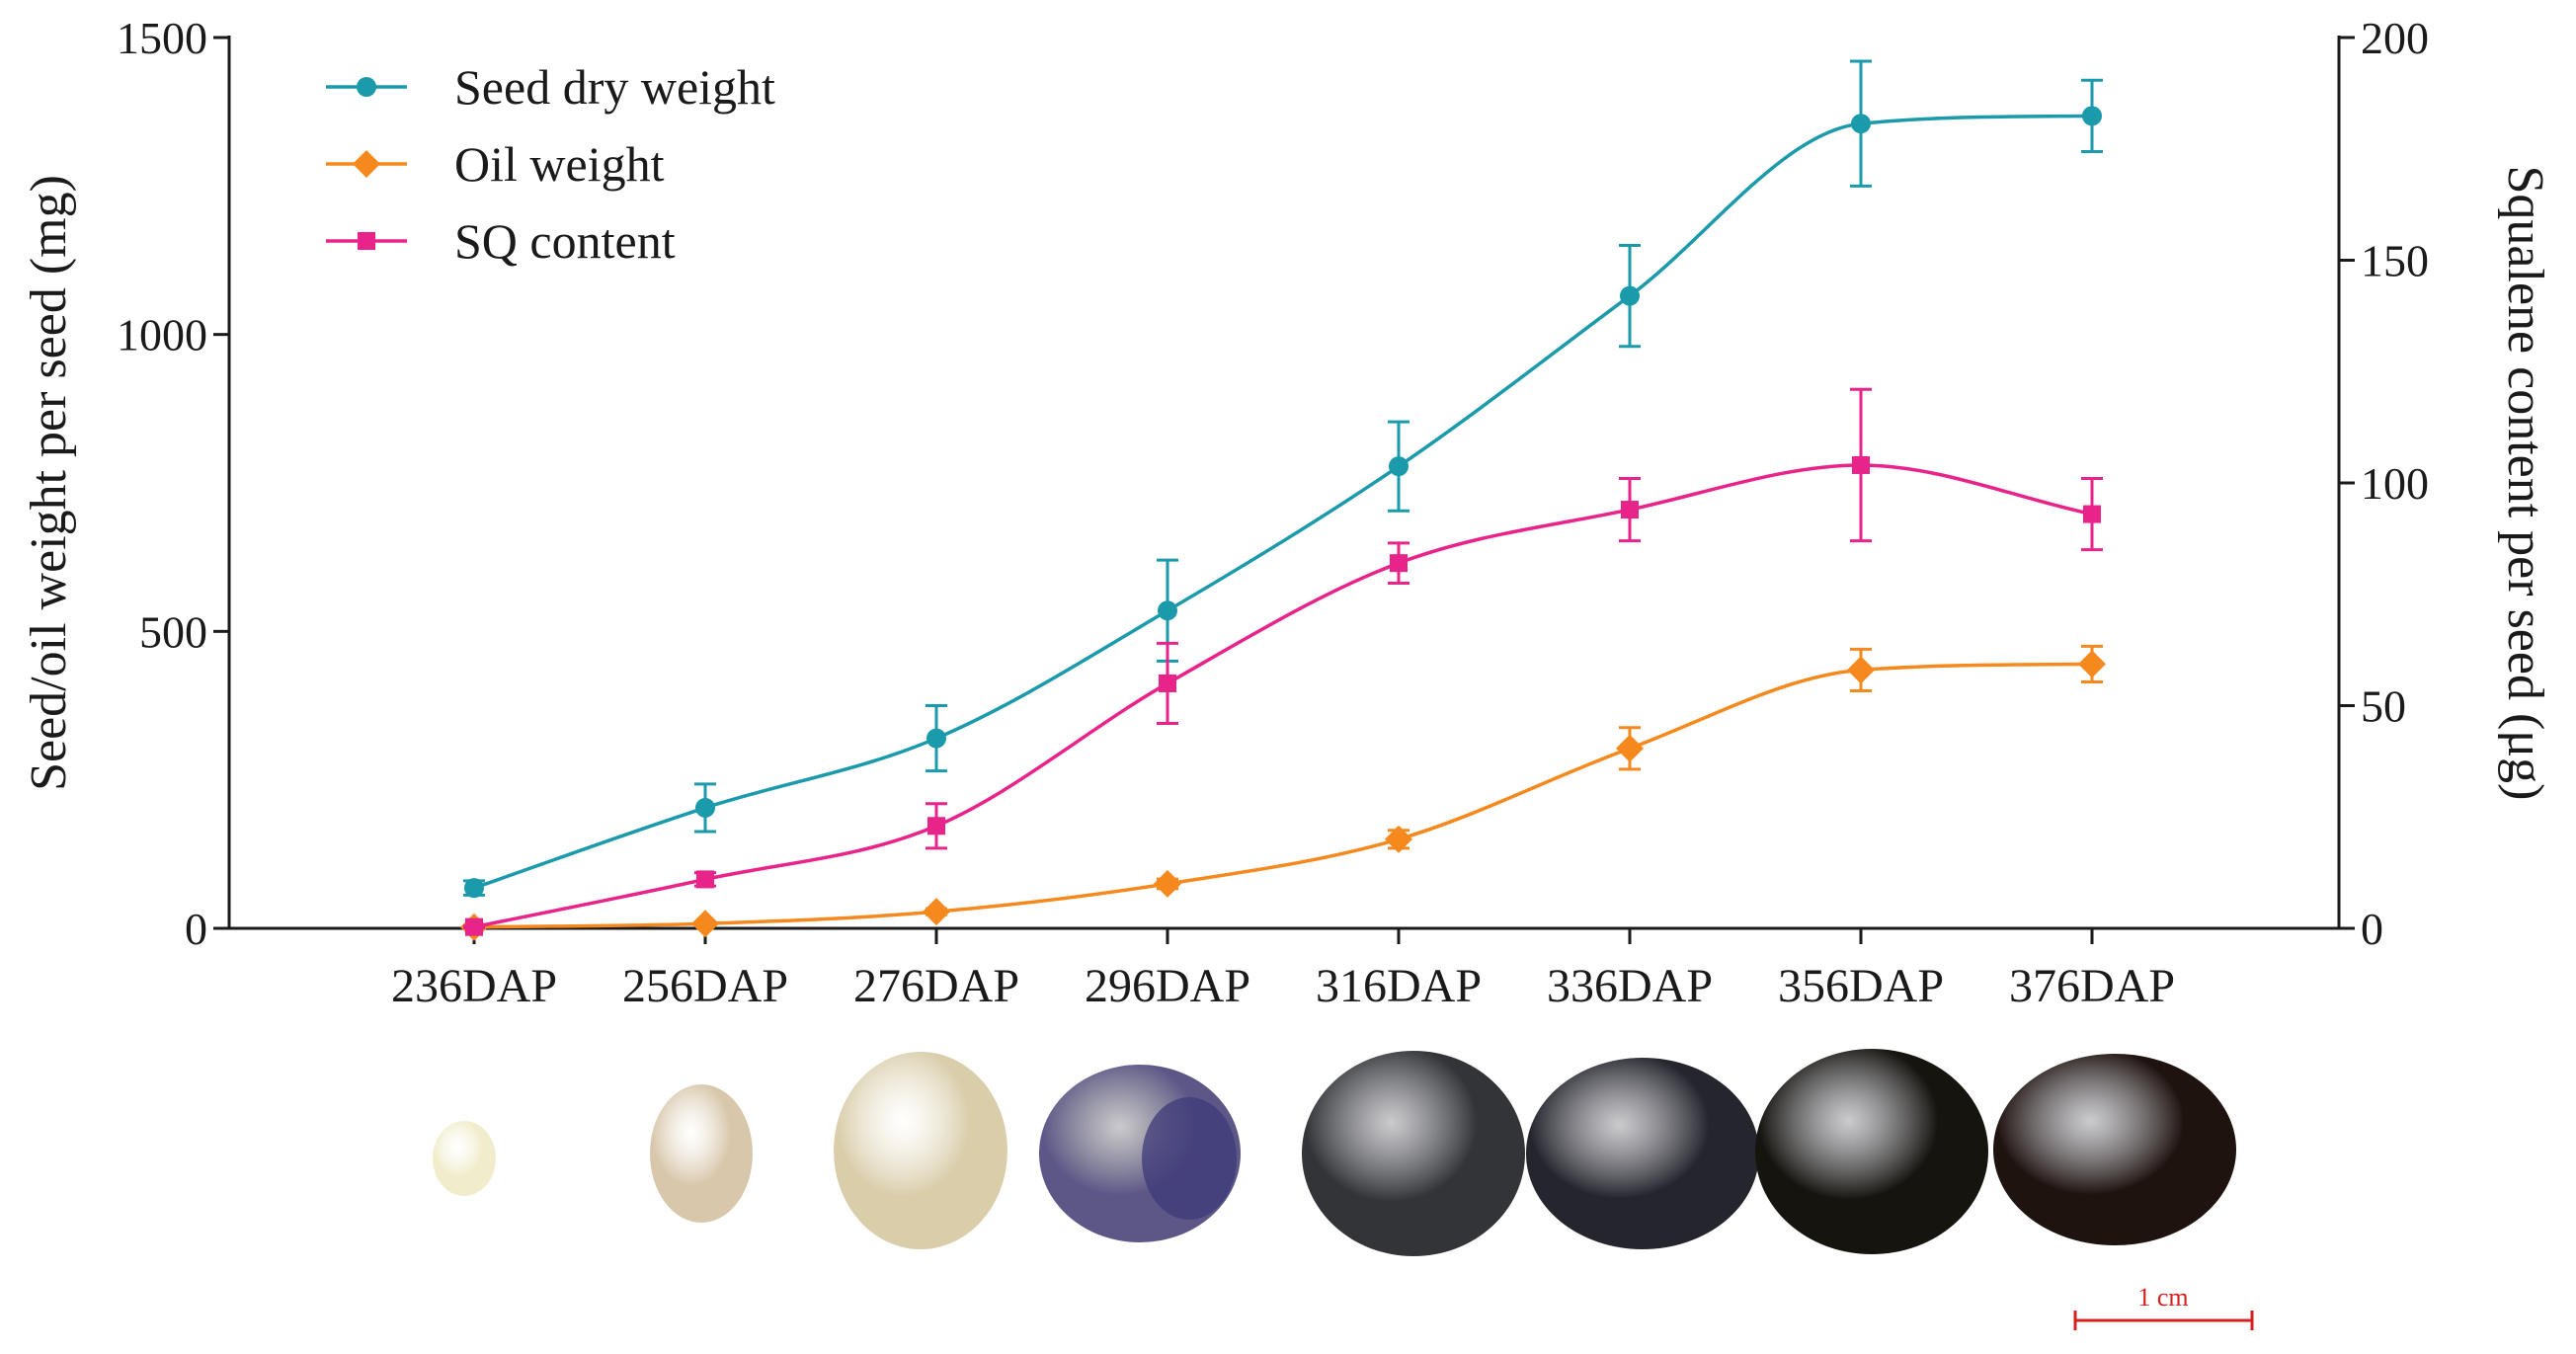 The image size is (2576, 1354). What do you see at coordinates (1871, 1151) in the screenshot?
I see `seed-356dap` at bounding box center [1871, 1151].